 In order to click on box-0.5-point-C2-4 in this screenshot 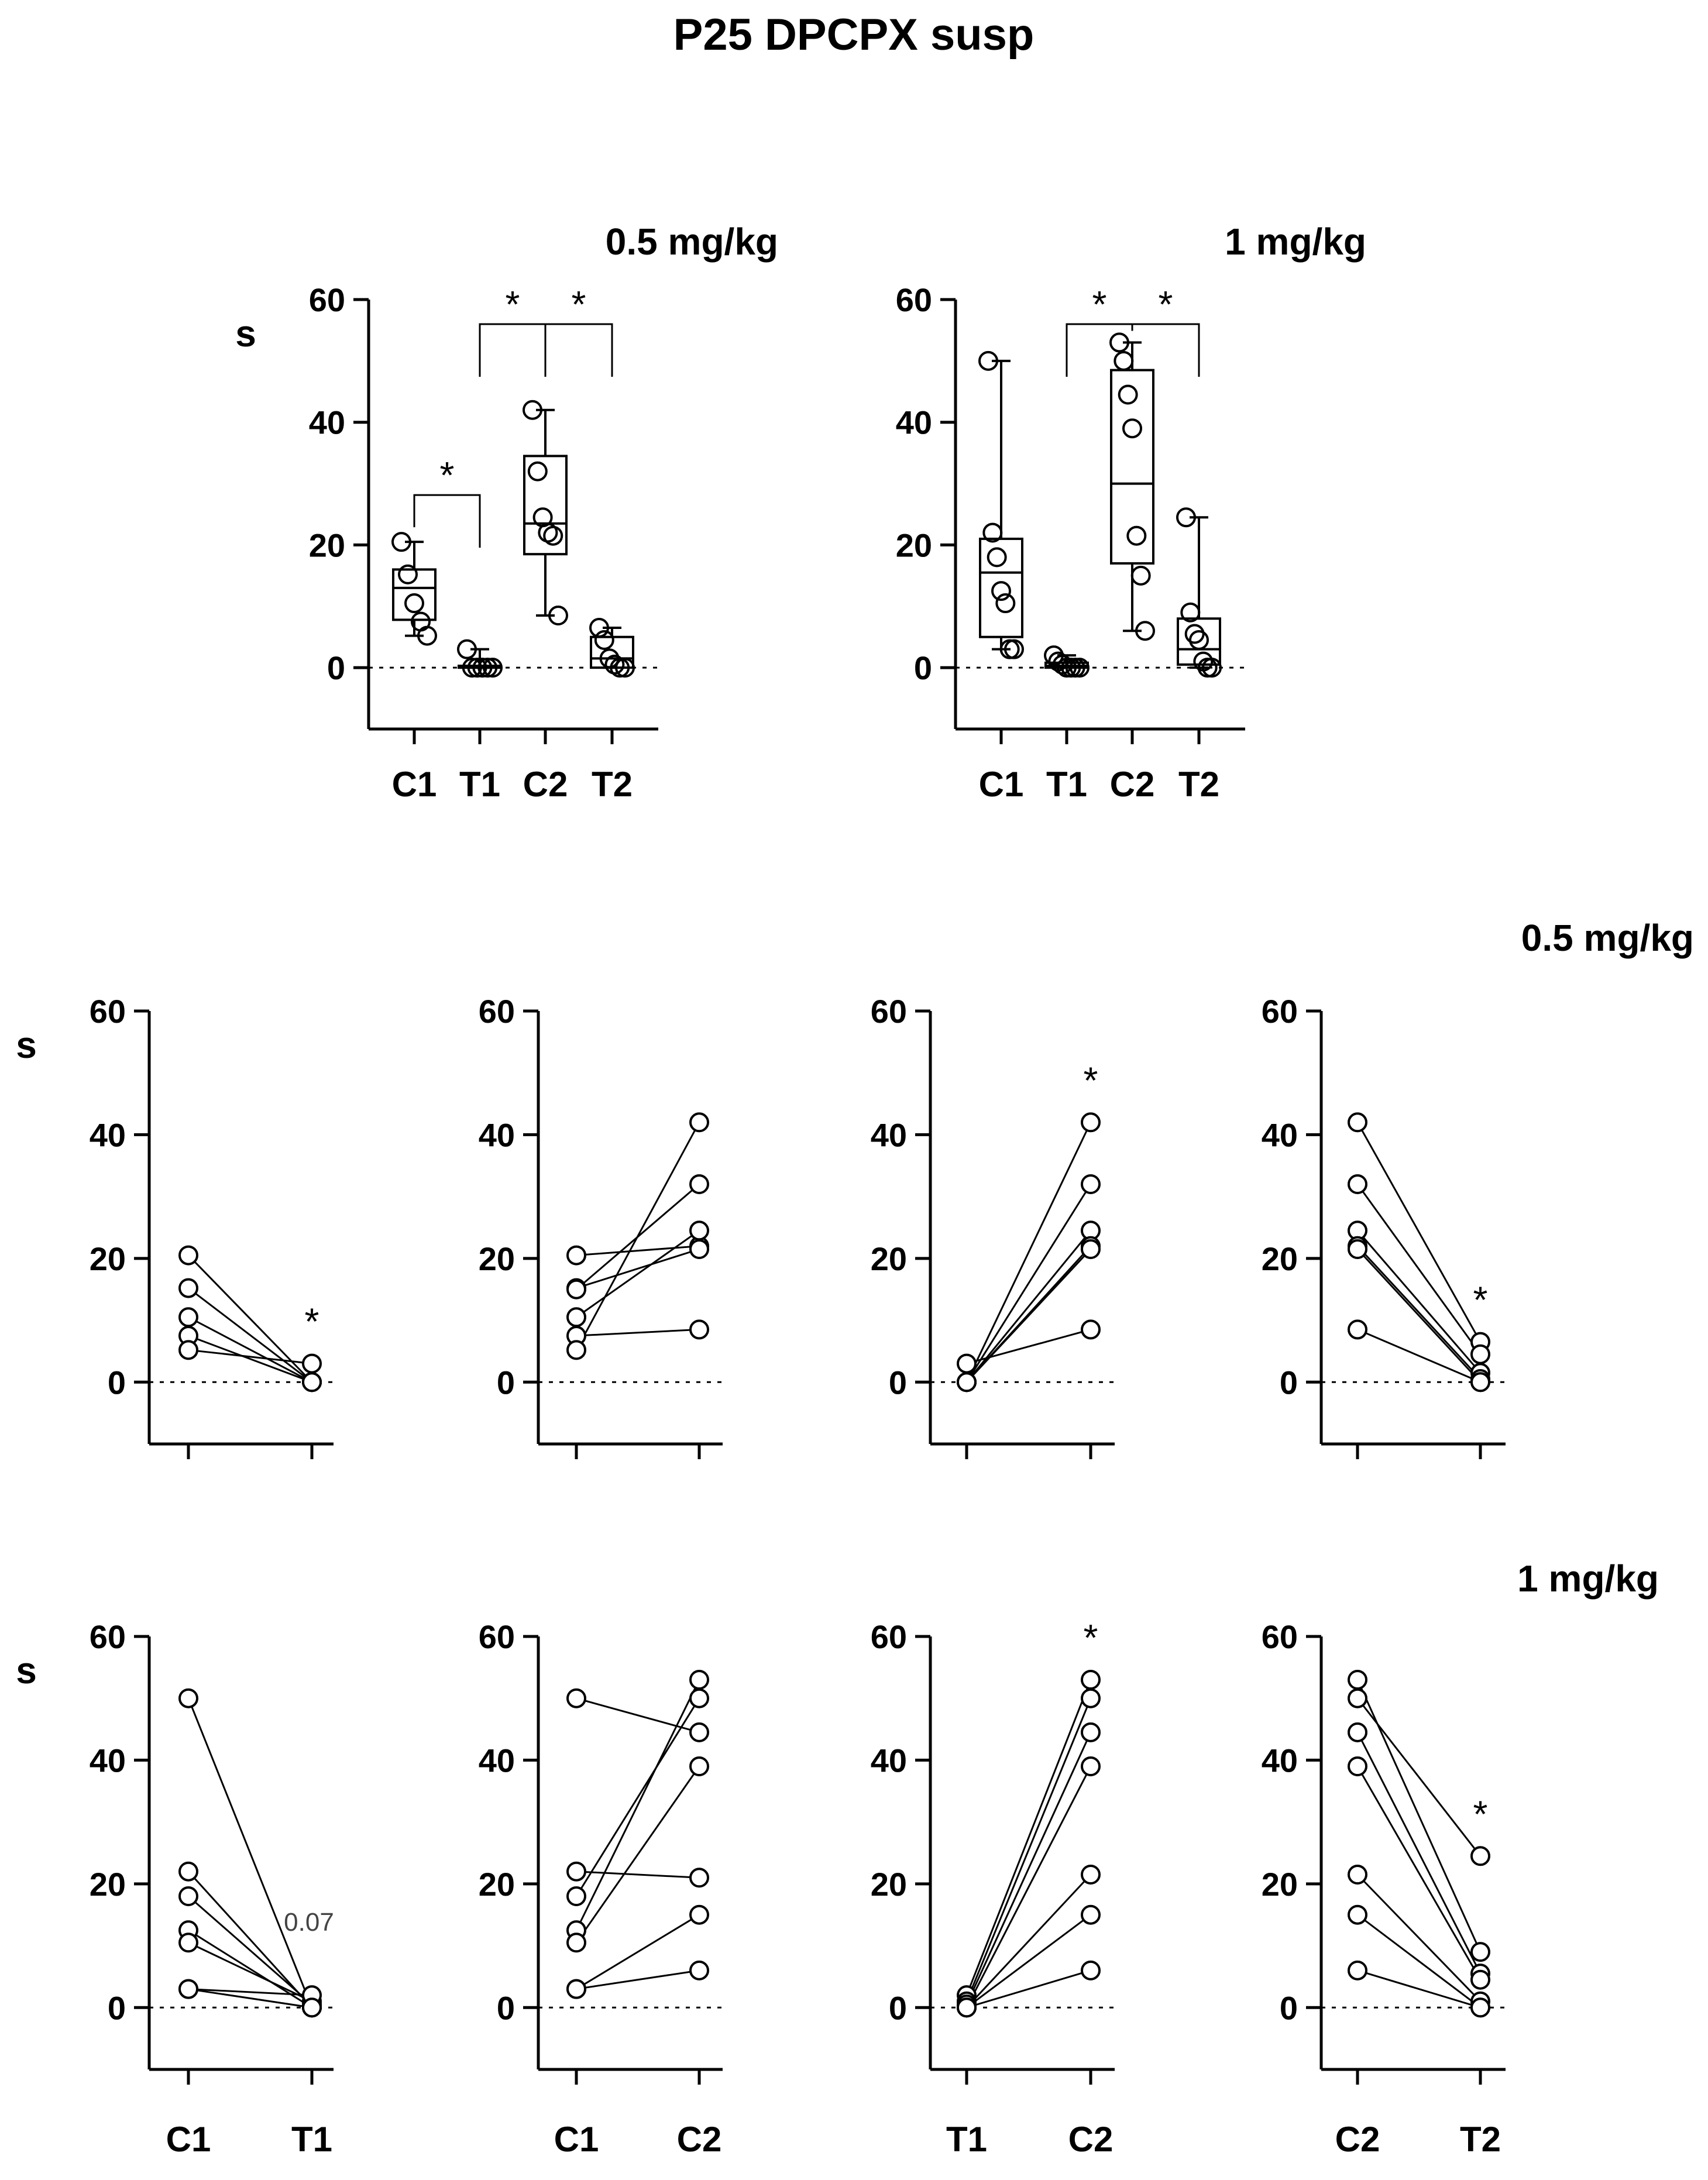, I will do `click(553, 535)`.